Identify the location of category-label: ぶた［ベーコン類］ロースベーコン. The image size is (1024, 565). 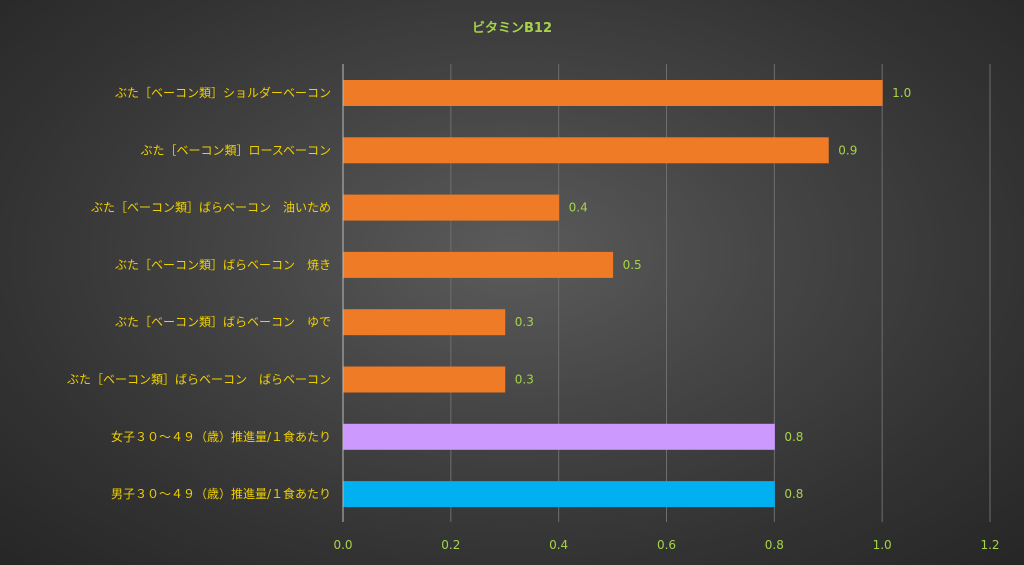
(235, 150).